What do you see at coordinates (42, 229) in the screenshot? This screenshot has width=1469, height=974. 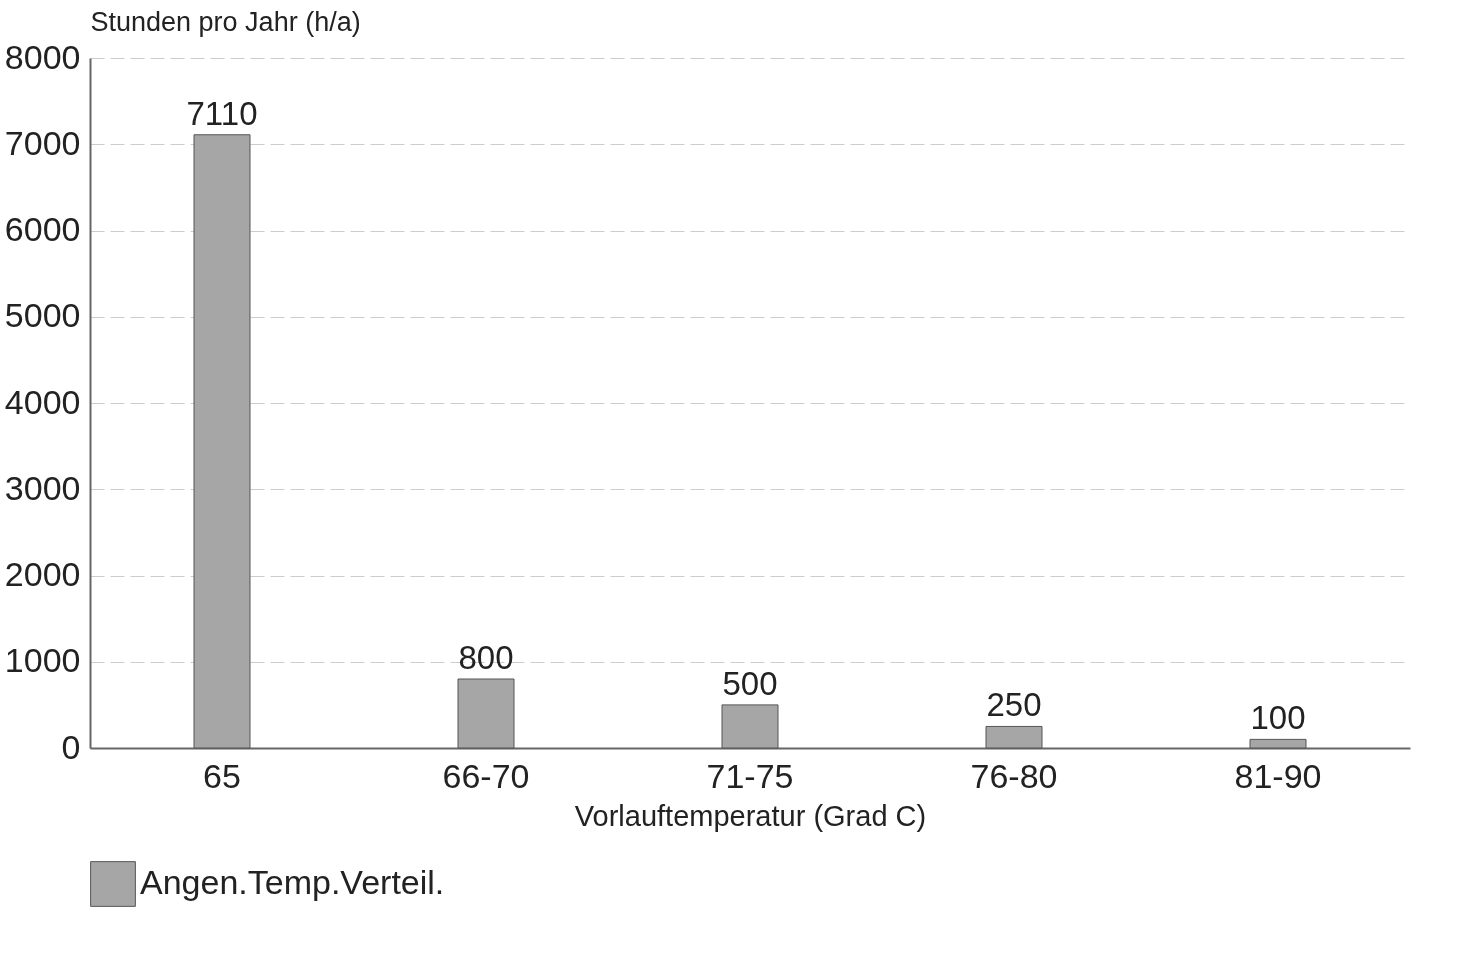 I see `y-tick-label: 6000` at bounding box center [42, 229].